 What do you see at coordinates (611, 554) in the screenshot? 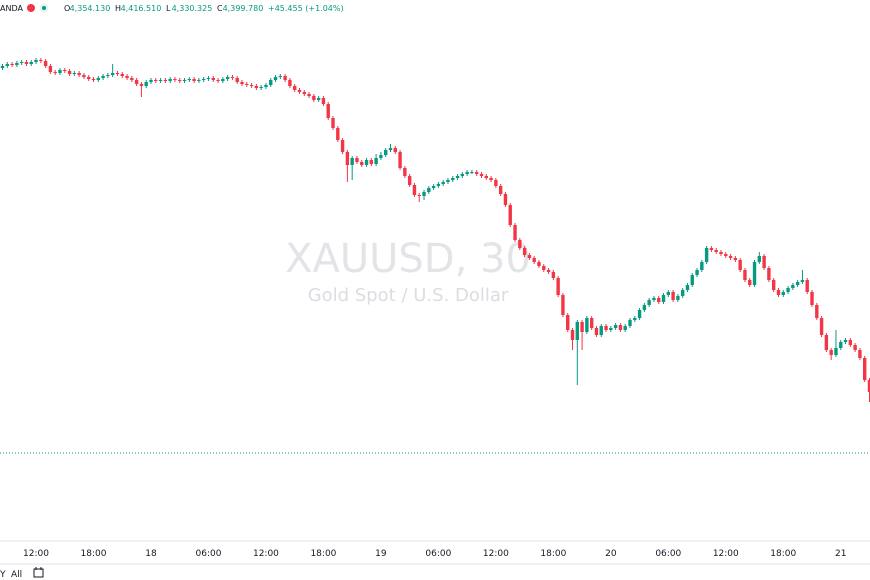
I see `x-tick-label: 20` at bounding box center [611, 554].